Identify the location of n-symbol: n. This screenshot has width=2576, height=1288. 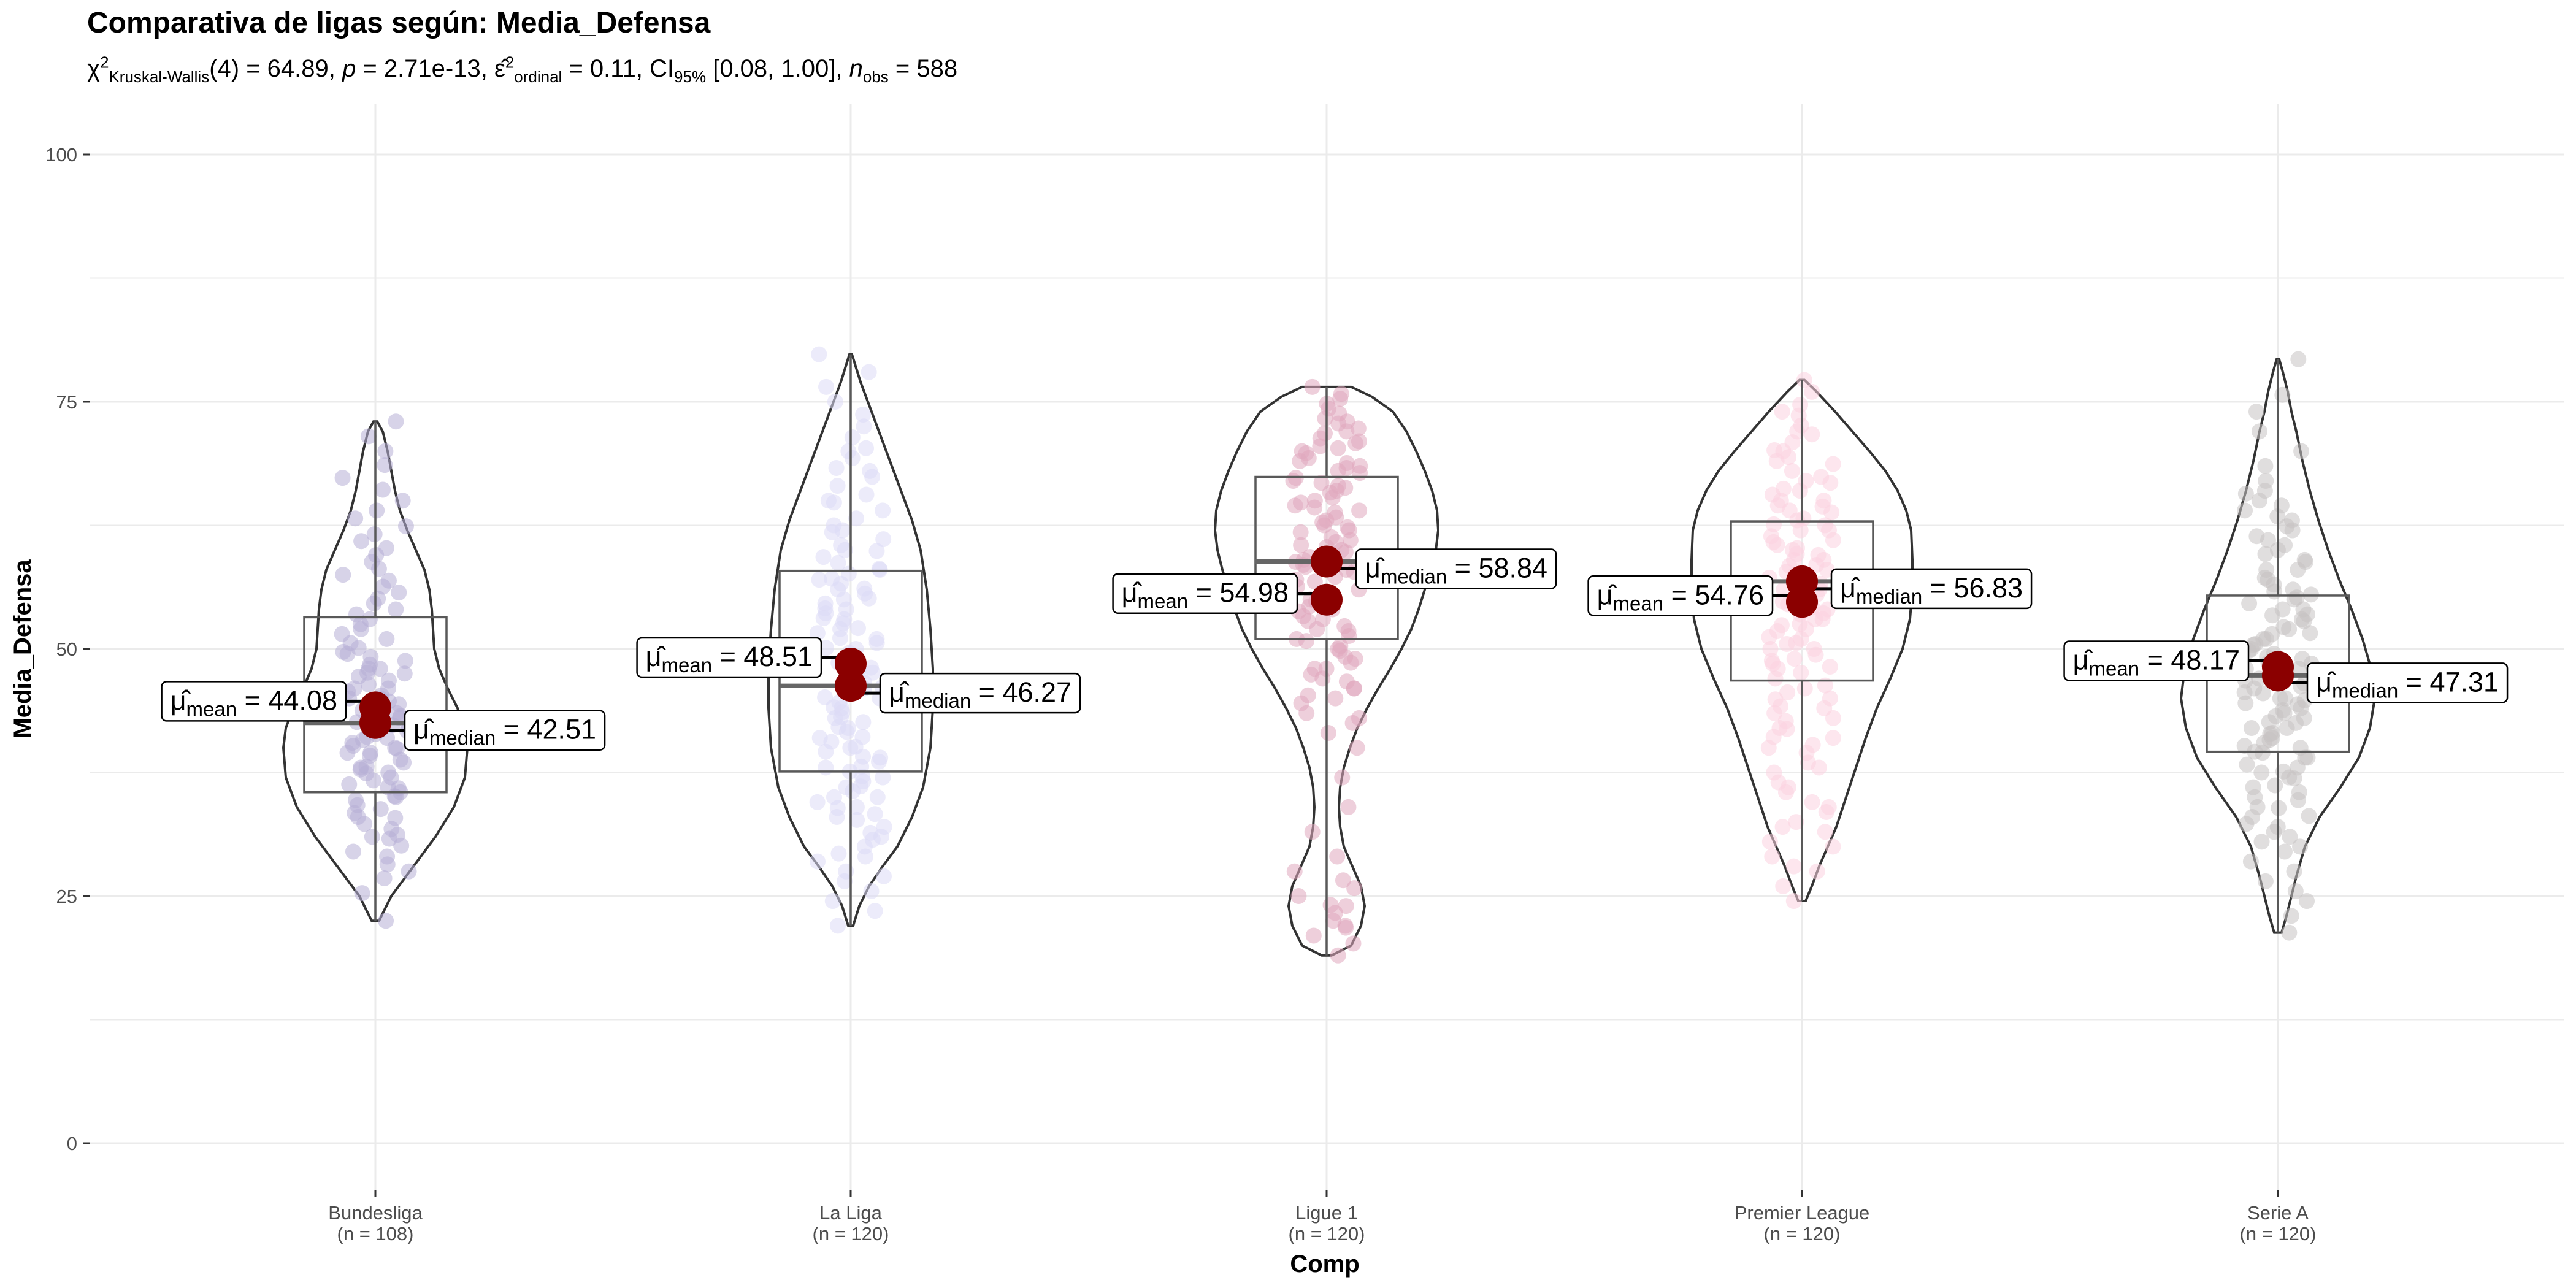
(856, 68).